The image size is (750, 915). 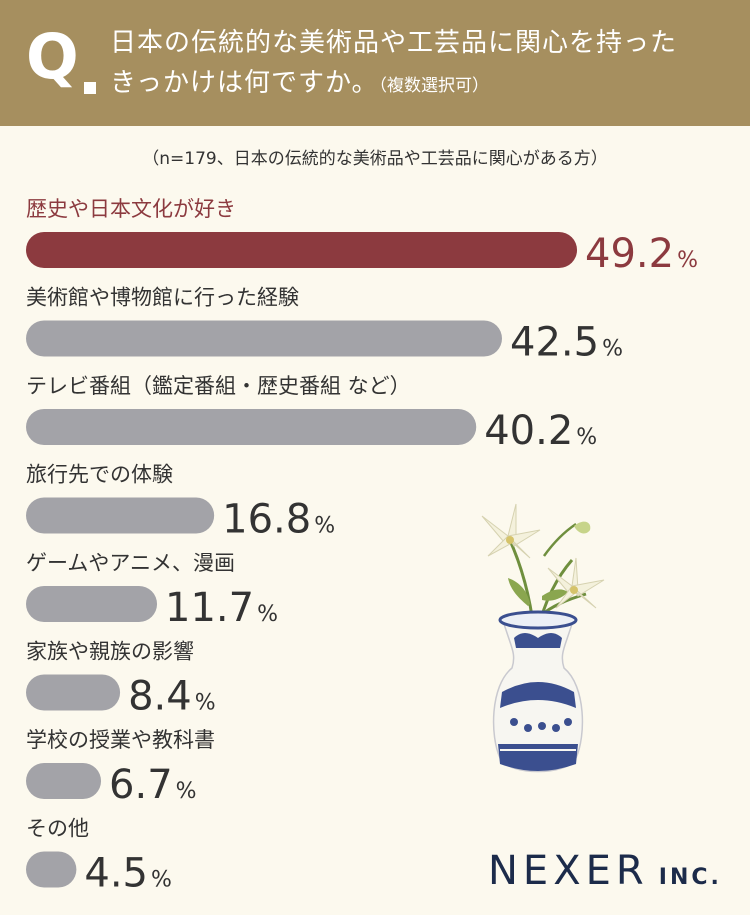 I want to click on value-label: 11.7%, so click(x=221, y=608).